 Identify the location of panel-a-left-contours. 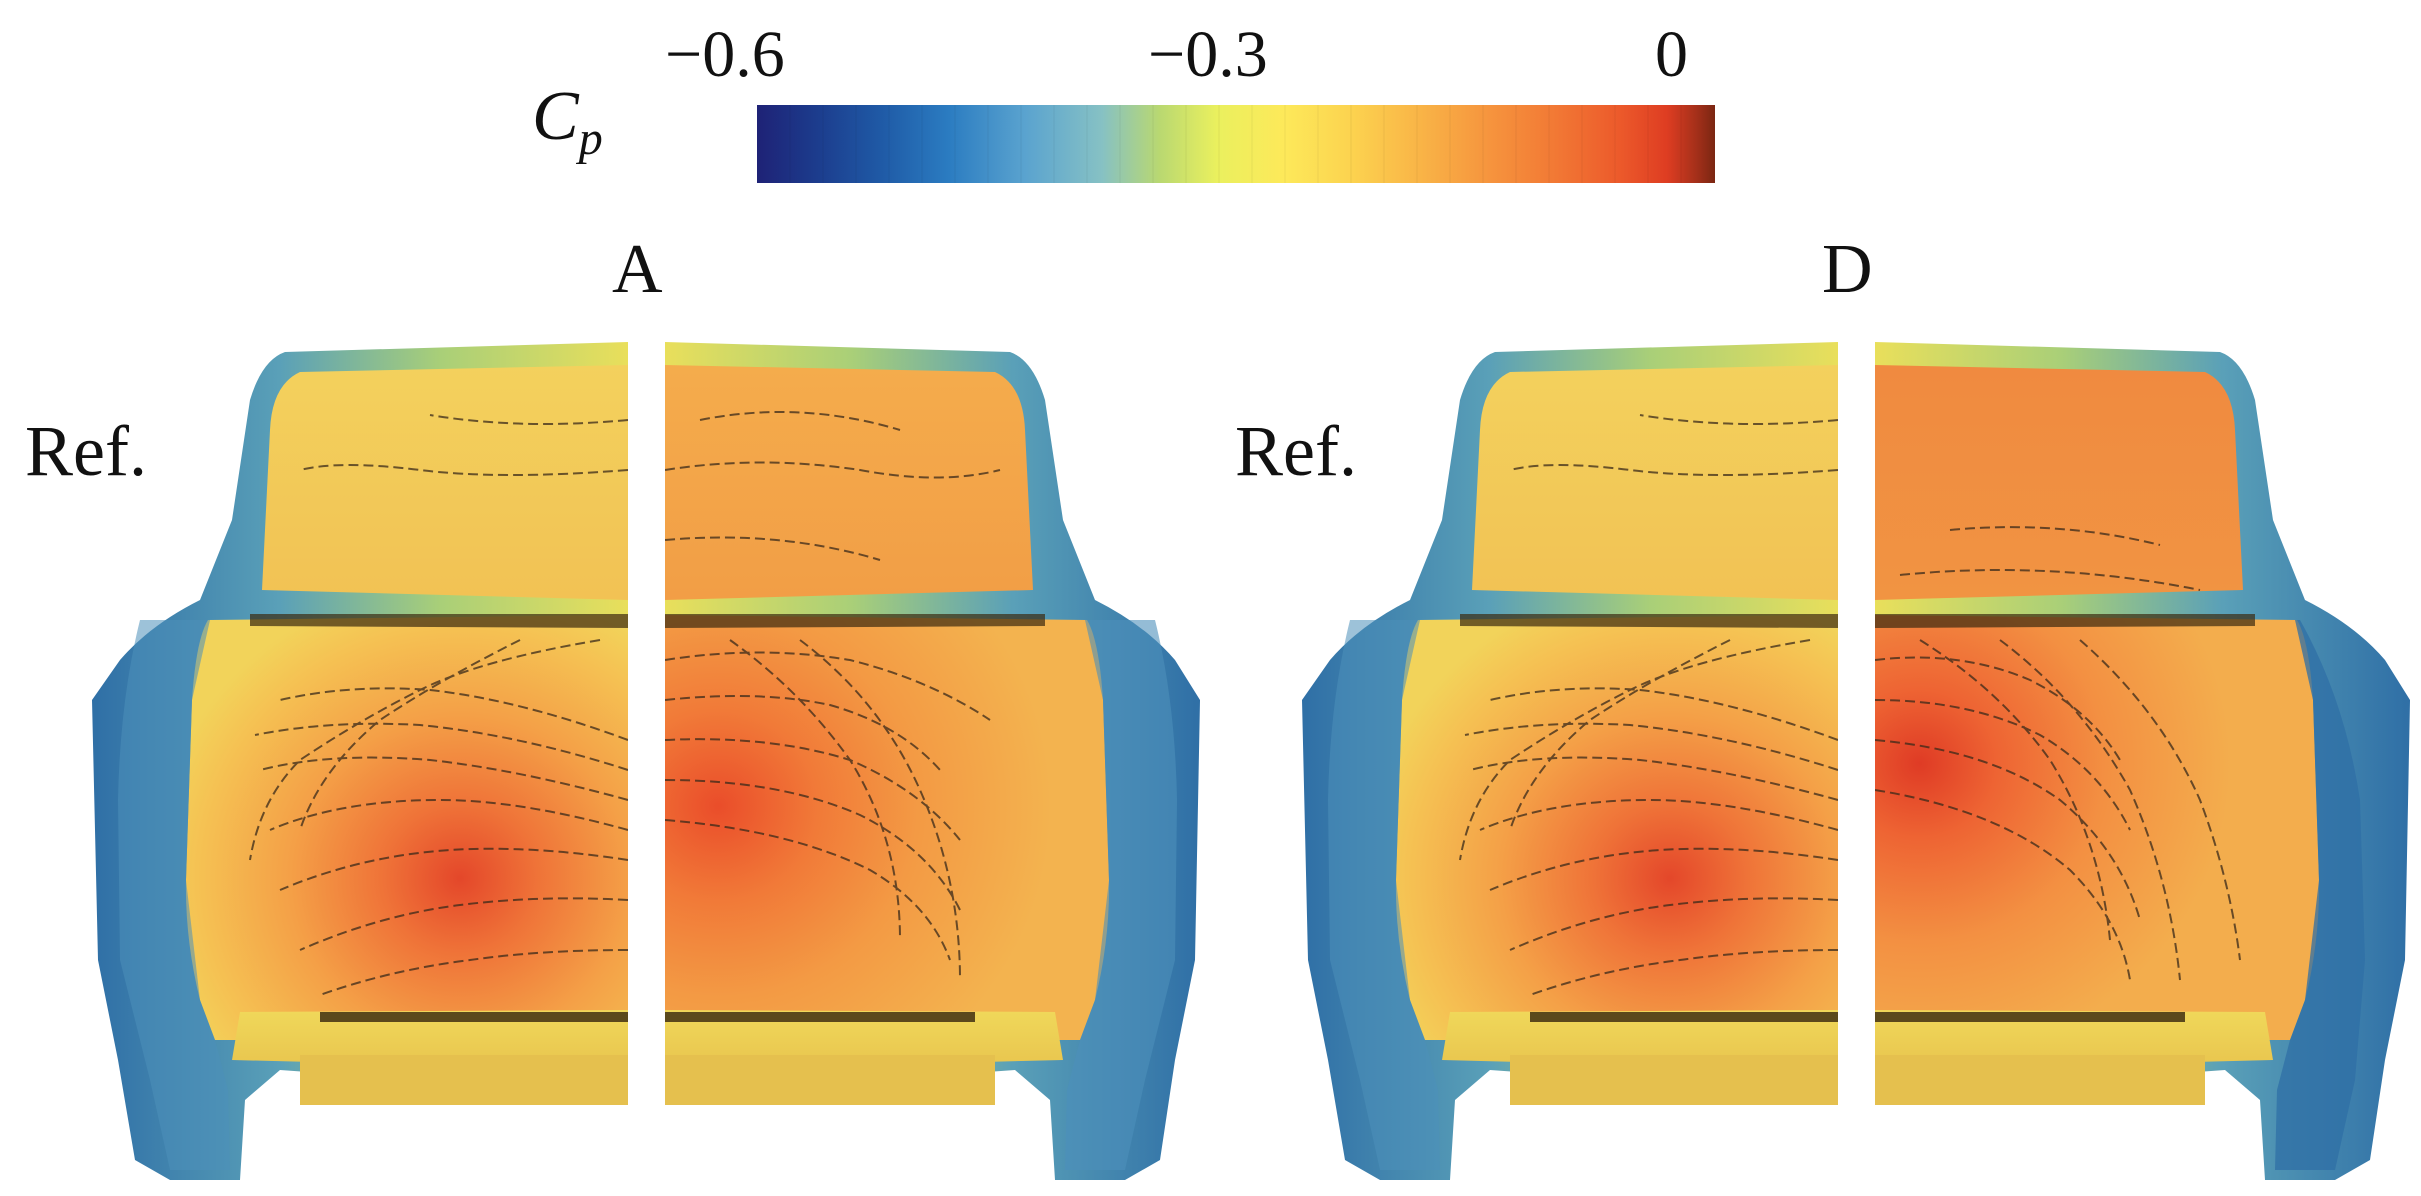
(439, 705).